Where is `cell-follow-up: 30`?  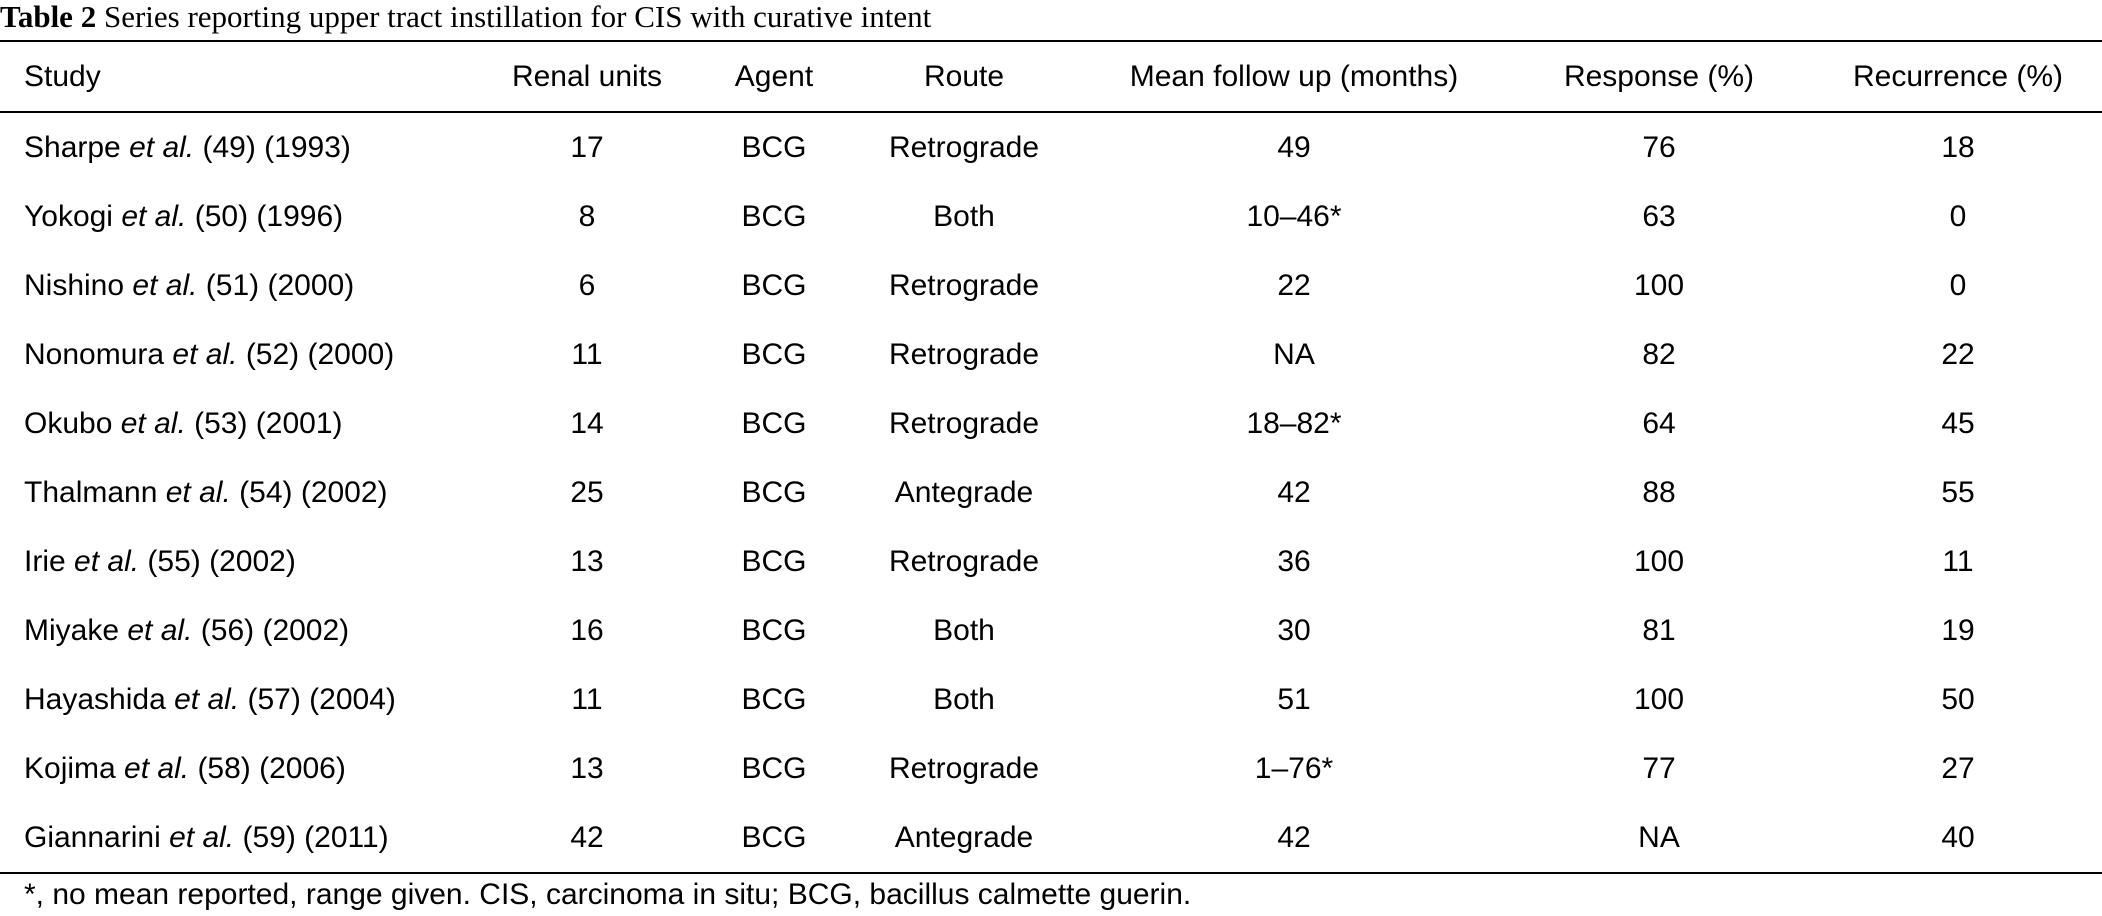 cell-follow-up: 30 is located at coordinates (1294, 630).